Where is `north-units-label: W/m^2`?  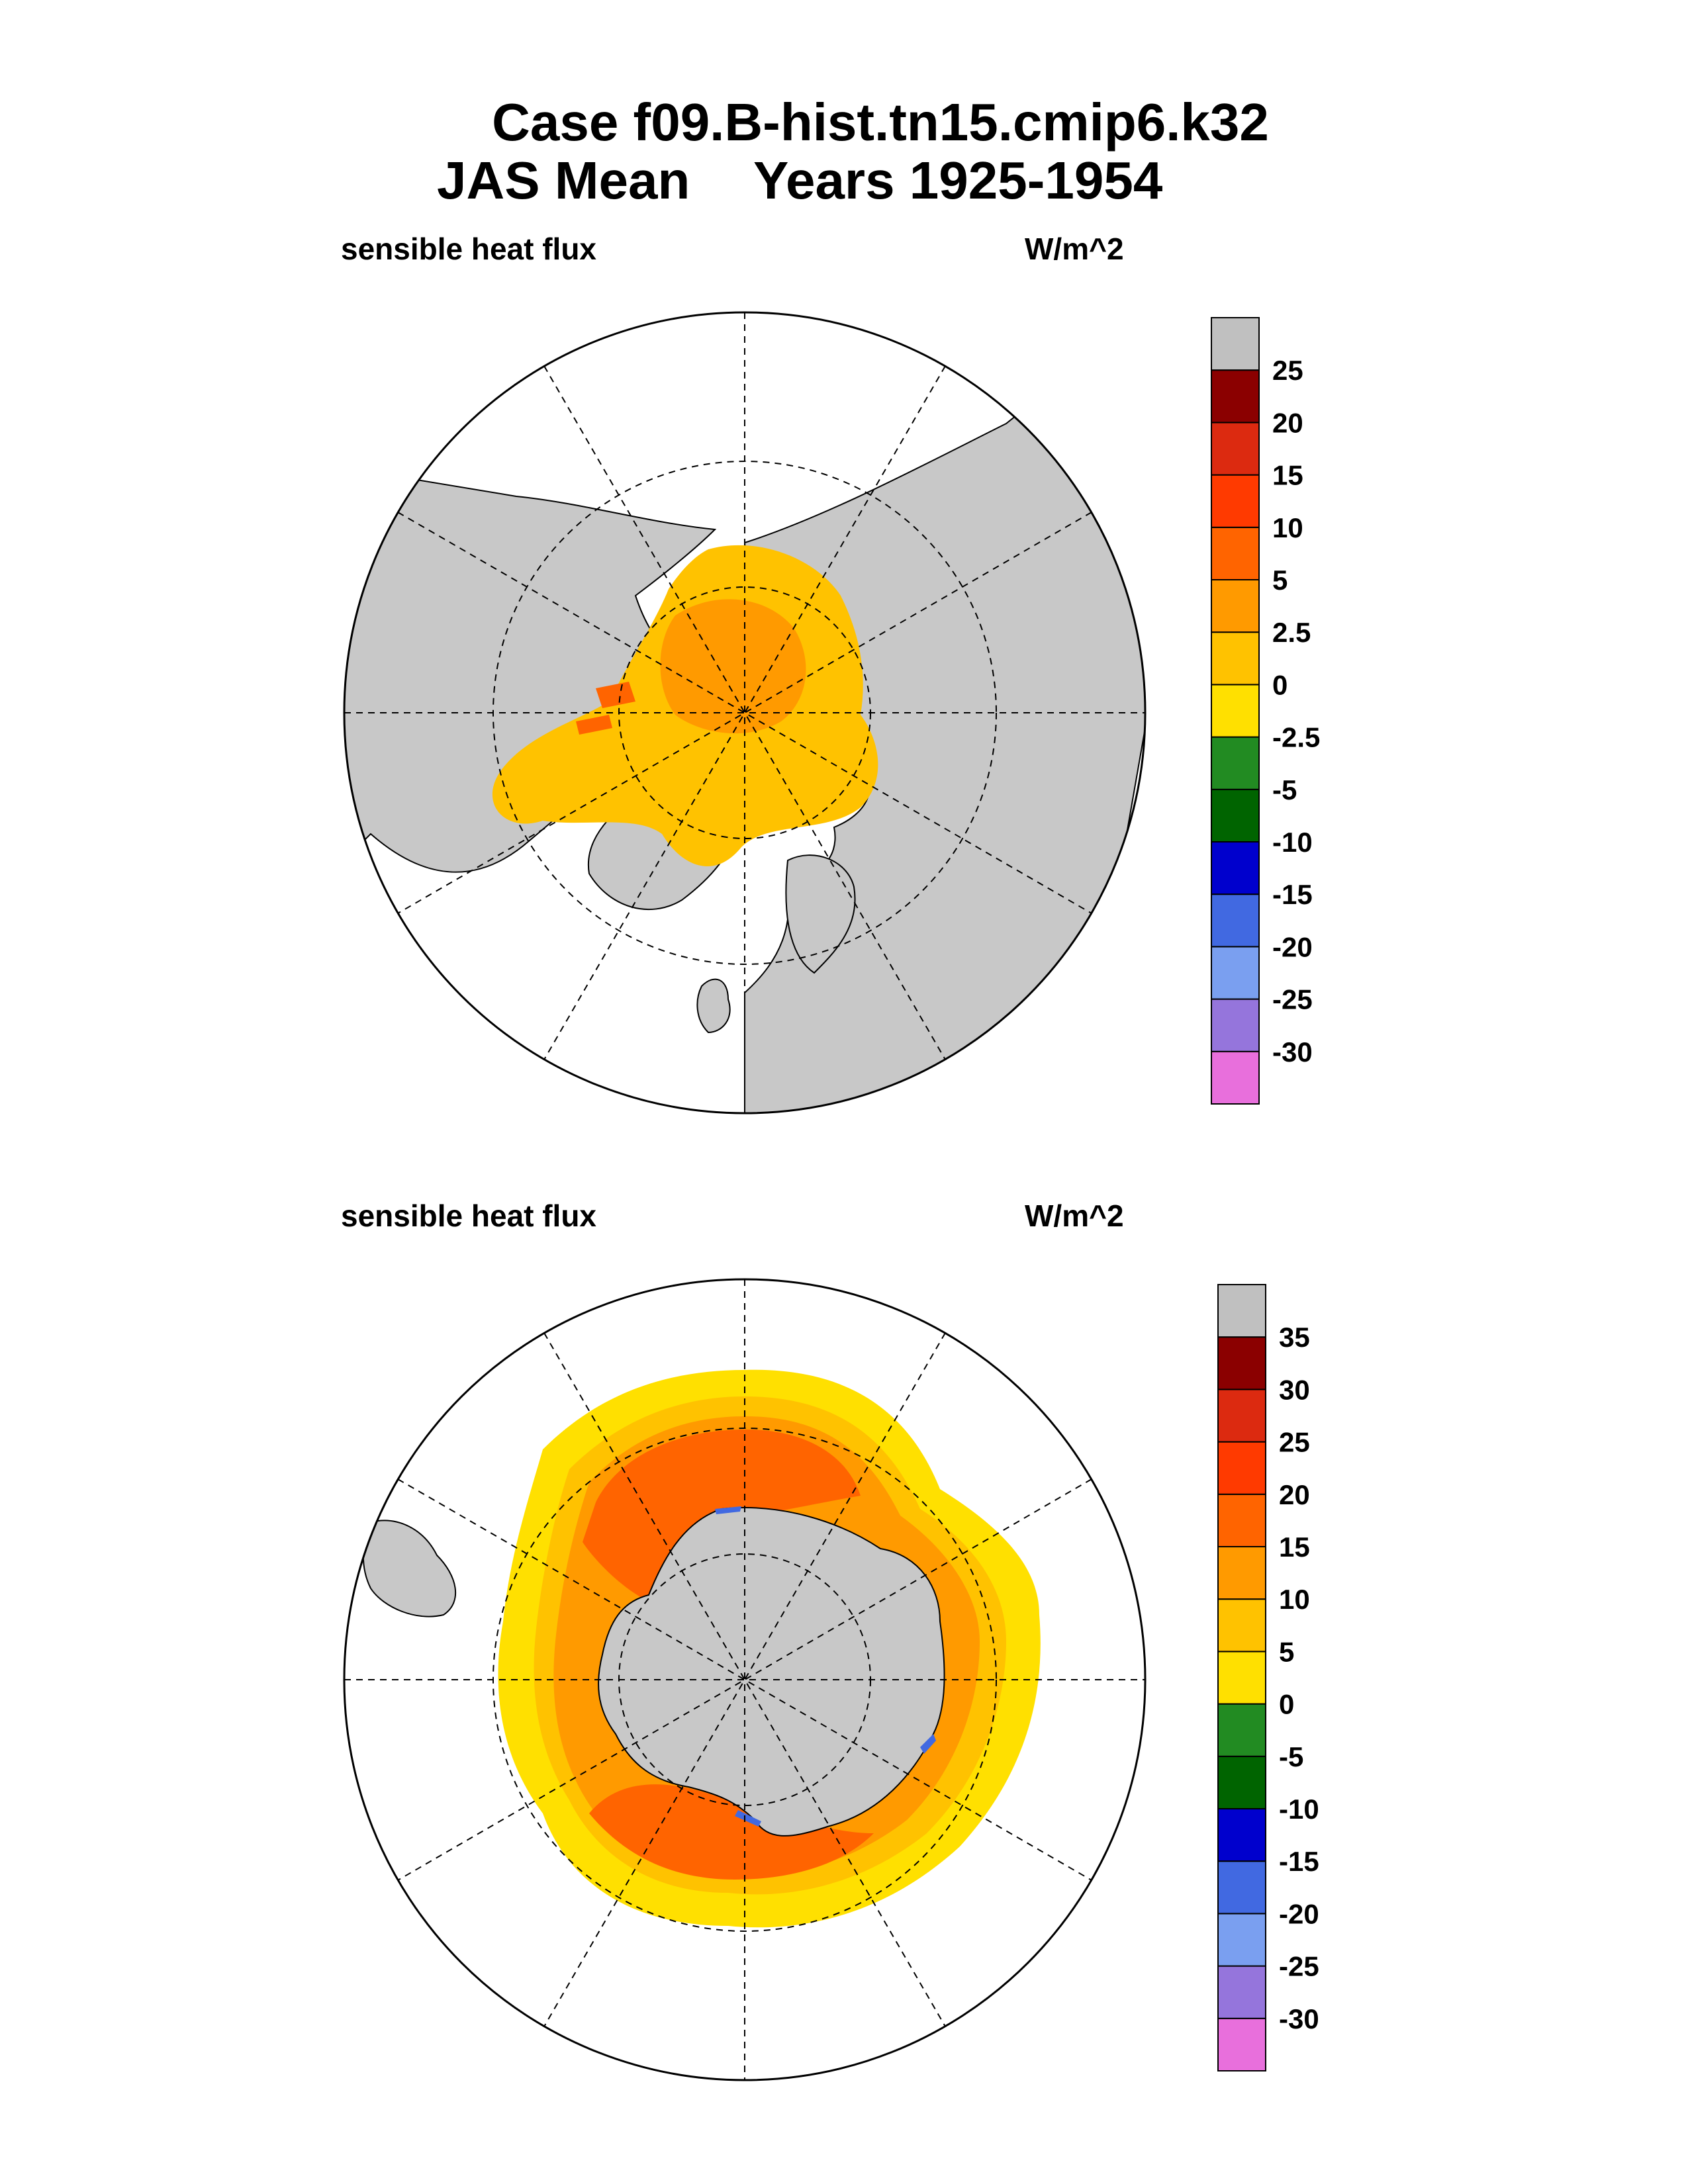 north-units-label: W/m^2 is located at coordinates (1074, 249).